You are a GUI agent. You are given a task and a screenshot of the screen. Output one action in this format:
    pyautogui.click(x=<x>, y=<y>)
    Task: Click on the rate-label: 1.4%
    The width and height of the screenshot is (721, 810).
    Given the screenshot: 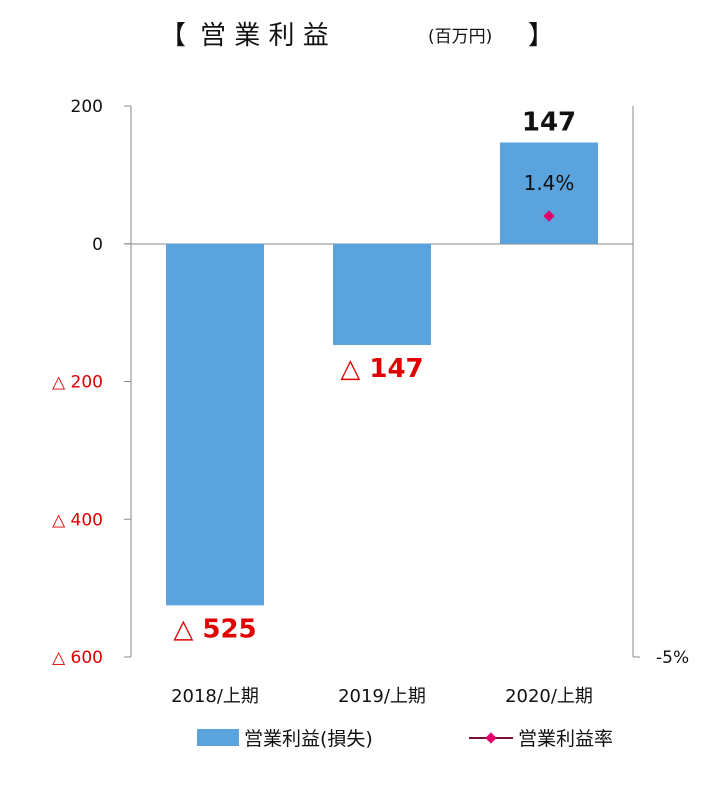 What is the action you would take?
    pyautogui.click(x=549, y=183)
    